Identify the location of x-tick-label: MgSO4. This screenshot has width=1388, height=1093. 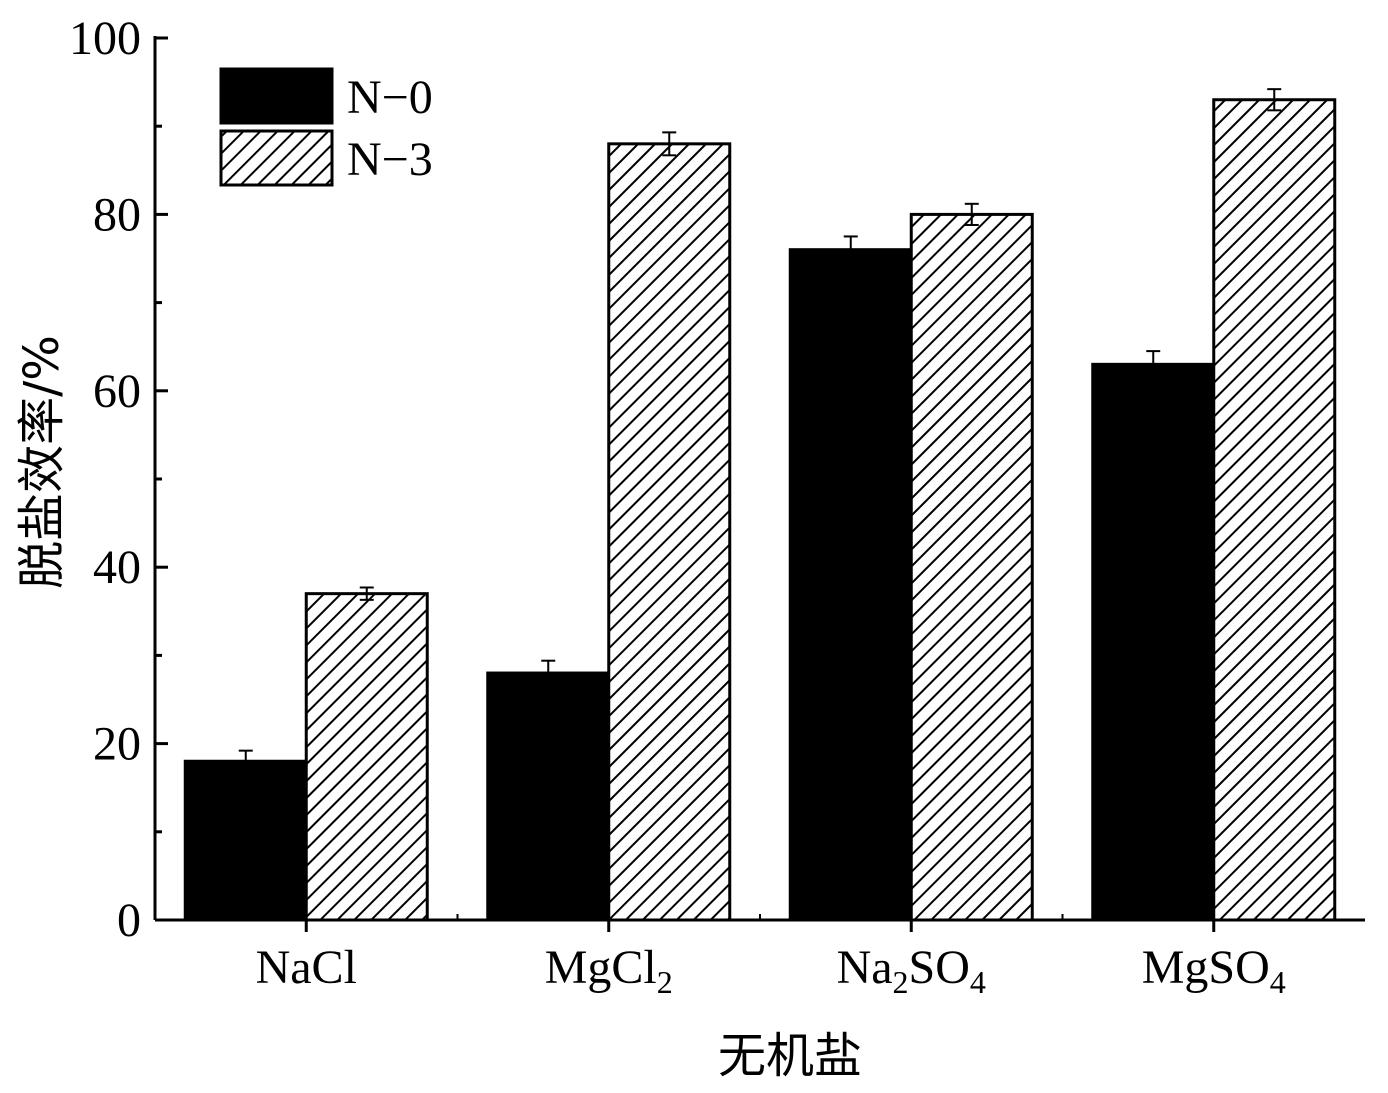
(1214, 970).